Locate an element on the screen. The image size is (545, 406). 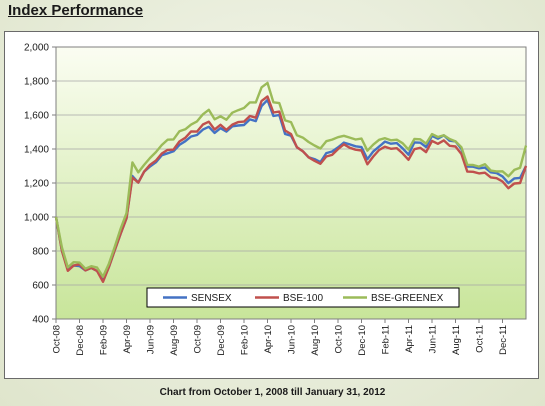
x-tick-label: Feb-10 is located at coordinates (245, 340).